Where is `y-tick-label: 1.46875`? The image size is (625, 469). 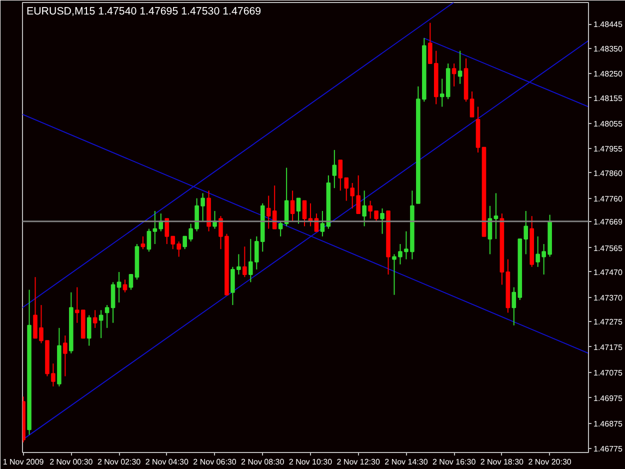
y-tick-label: 1.46875 is located at coordinates (608, 423).